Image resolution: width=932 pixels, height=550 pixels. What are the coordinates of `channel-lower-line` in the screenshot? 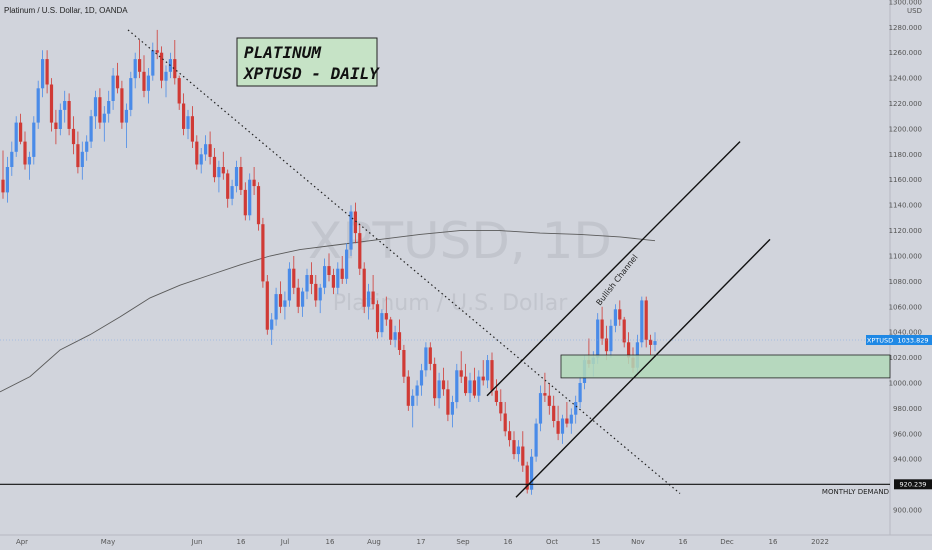 It's located at (643, 368).